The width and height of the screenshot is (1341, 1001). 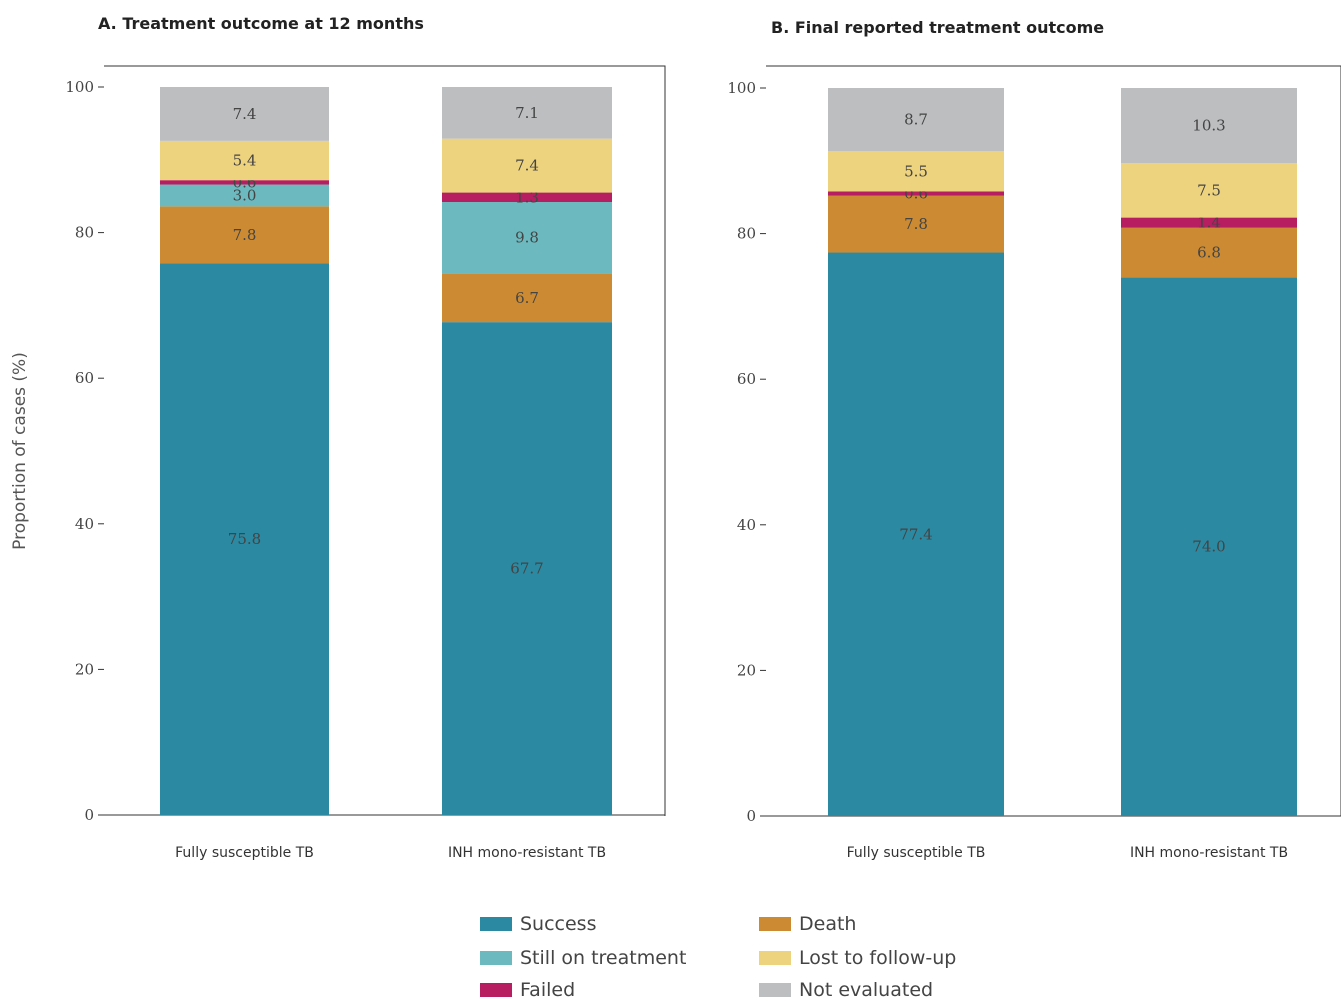 I want to click on legend-item-failed: Failed, so click(x=527, y=990).